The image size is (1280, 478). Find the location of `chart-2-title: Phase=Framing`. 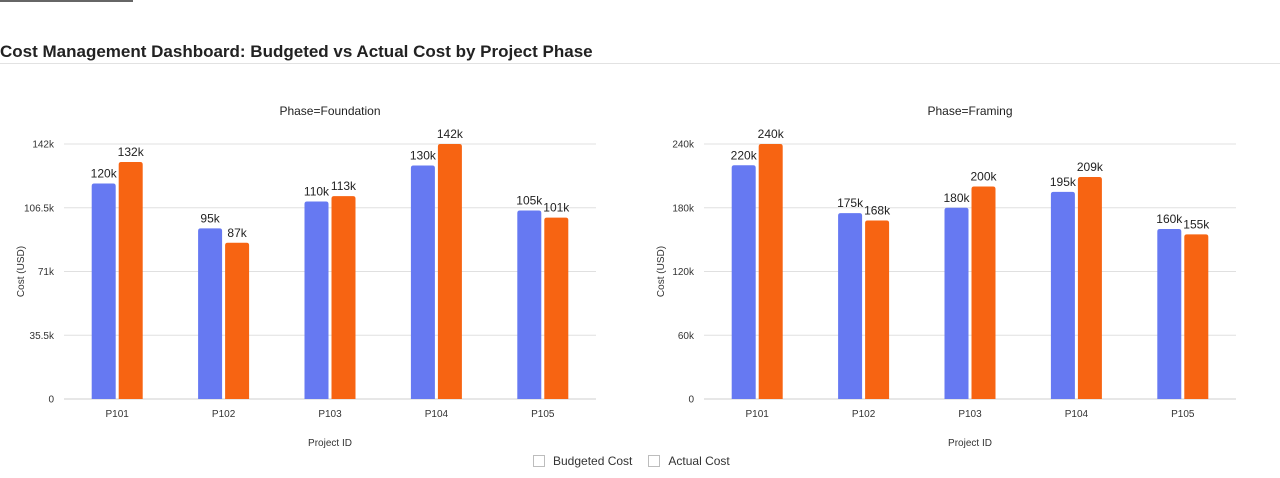

chart-2-title: Phase=Framing is located at coordinates (969, 111).